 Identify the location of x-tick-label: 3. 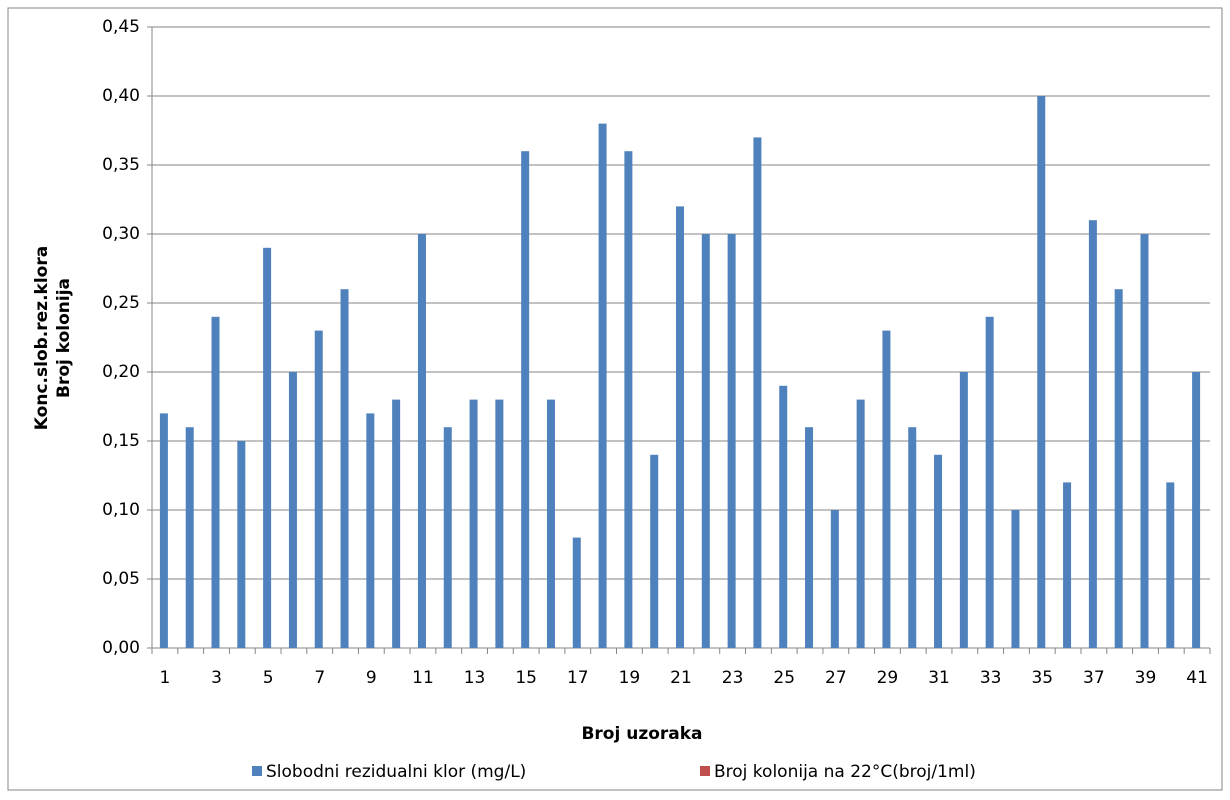
(216, 678).